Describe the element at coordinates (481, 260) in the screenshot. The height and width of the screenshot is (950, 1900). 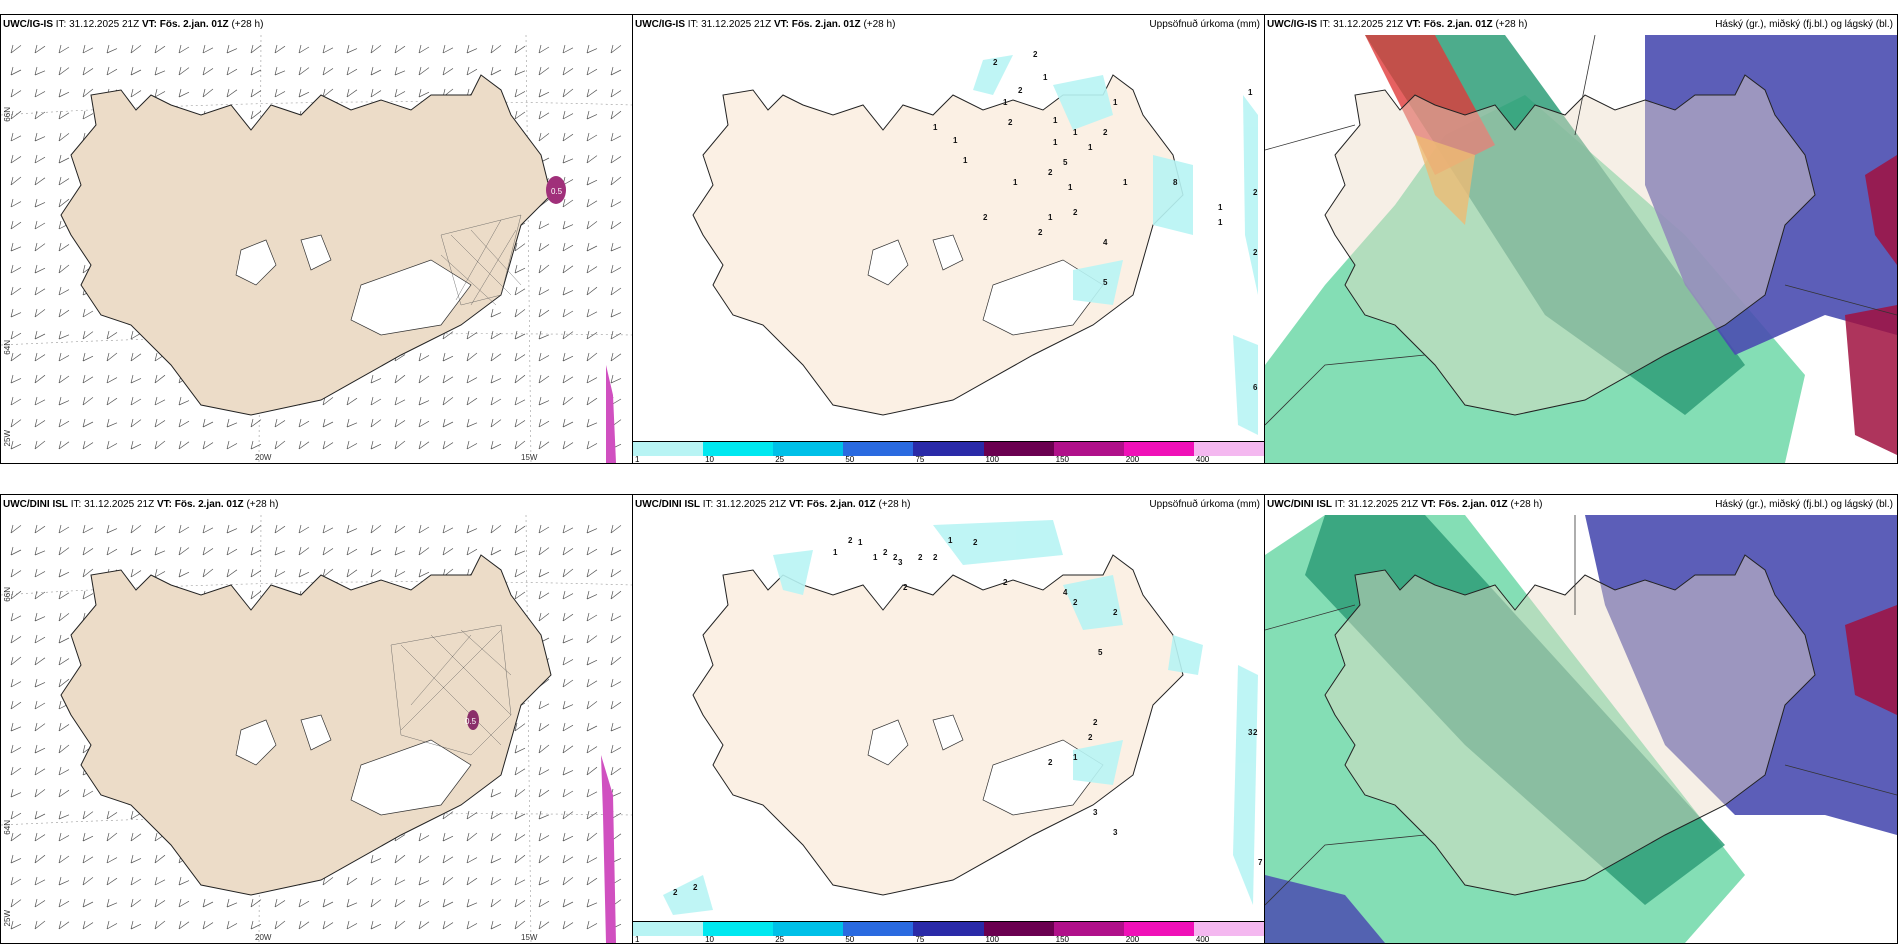
I see `hatch-area` at that location.